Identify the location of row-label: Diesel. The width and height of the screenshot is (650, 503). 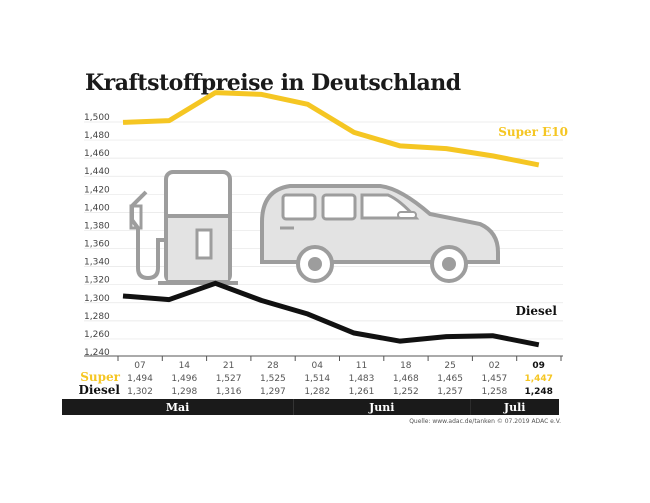
(99, 390).